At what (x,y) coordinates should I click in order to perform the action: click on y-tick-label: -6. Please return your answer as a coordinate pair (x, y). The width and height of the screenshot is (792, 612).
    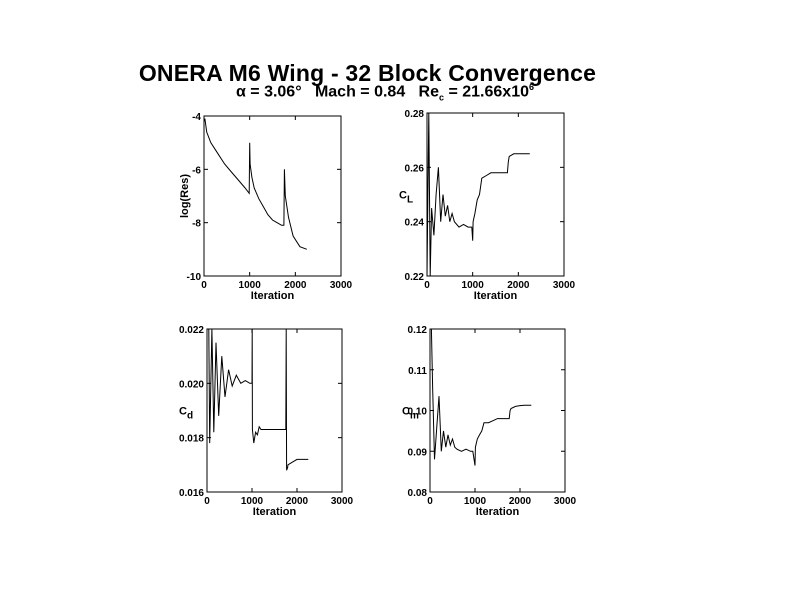
    Looking at the image, I should click on (196, 170).